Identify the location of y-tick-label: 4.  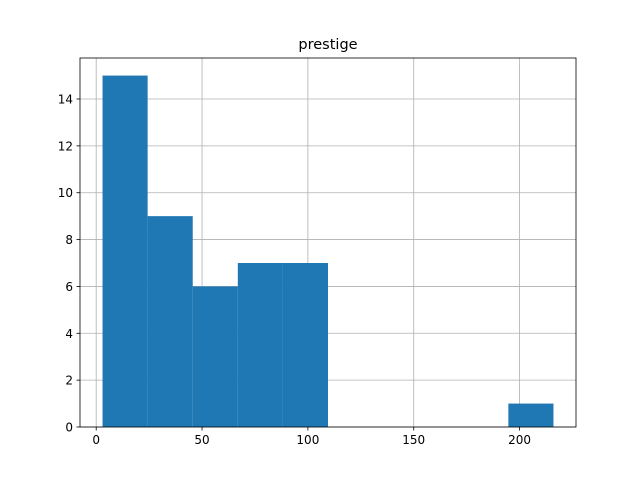
(69, 334).